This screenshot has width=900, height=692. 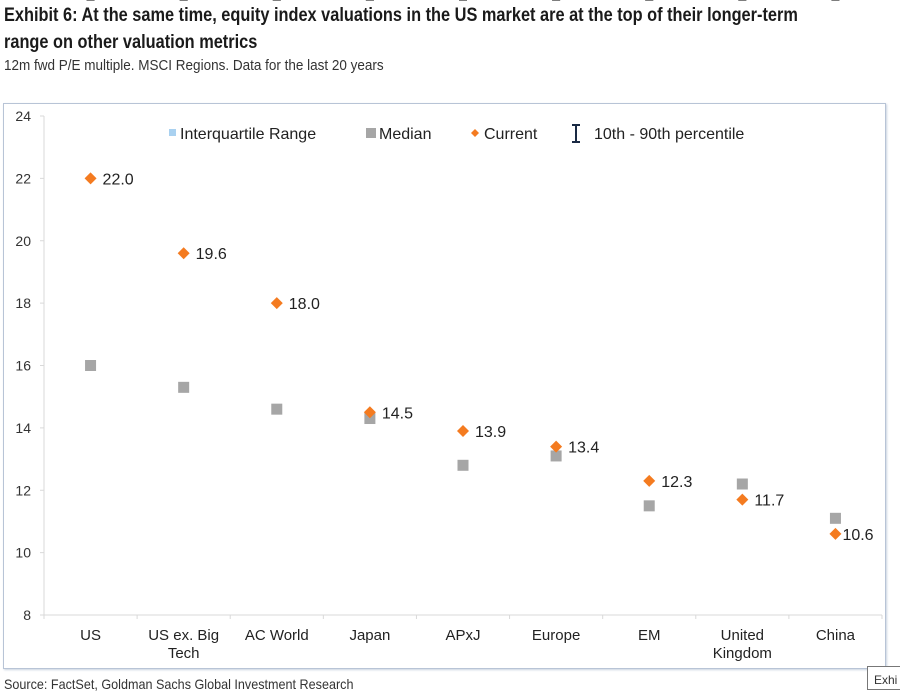 What do you see at coordinates (172, 132) in the screenshot?
I see `legend-iqr-swatch` at bounding box center [172, 132].